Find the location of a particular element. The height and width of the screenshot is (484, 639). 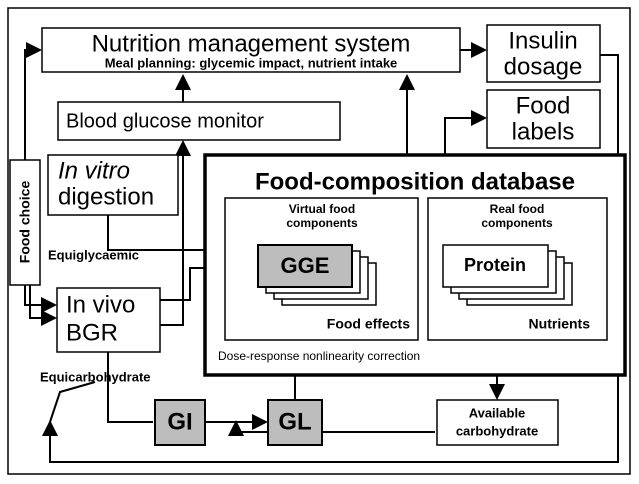

in-vitro-box is located at coordinates (113, 185).